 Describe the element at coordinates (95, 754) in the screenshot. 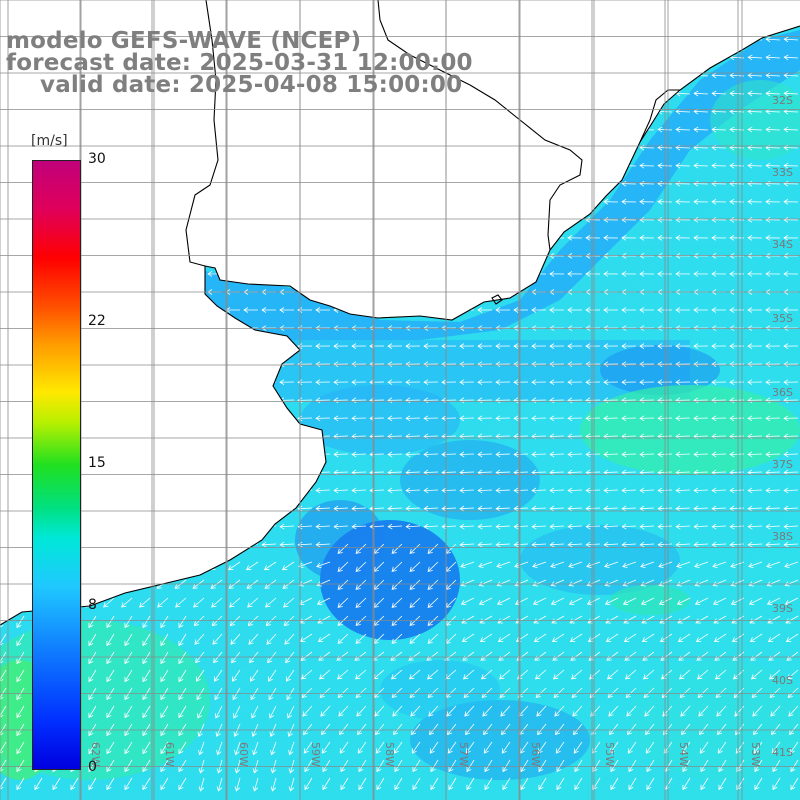

I see `lon-label: 62W` at that location.